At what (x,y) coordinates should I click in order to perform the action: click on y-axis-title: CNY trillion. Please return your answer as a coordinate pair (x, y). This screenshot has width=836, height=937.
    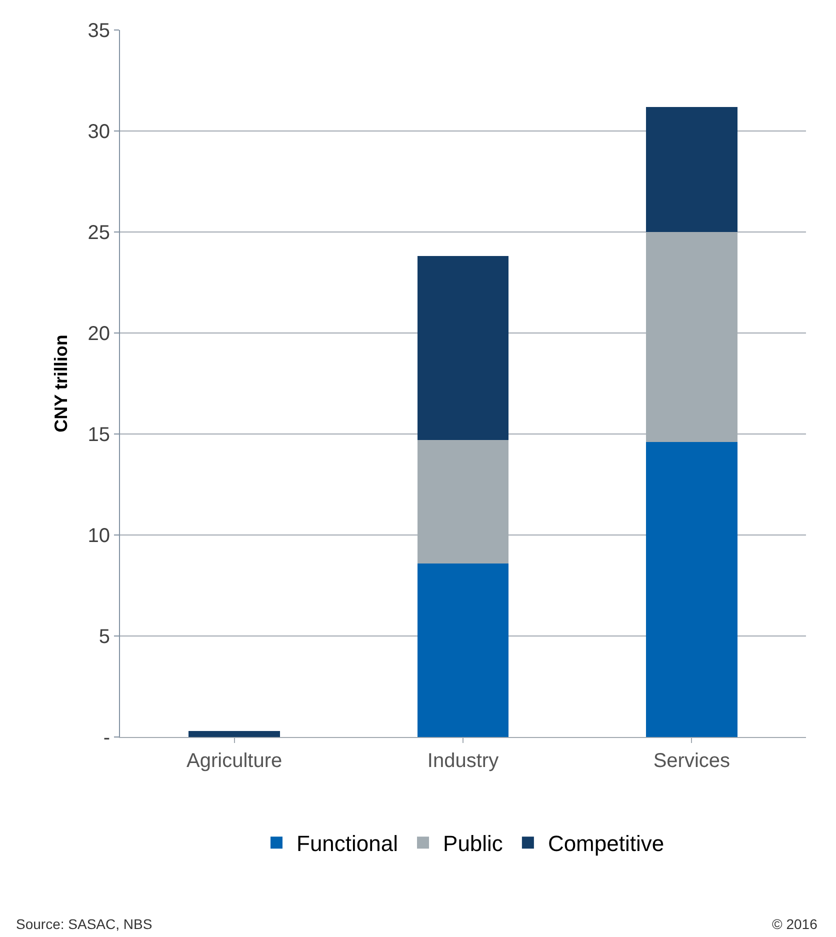
    Looking at the image, I should click on (60, 383).